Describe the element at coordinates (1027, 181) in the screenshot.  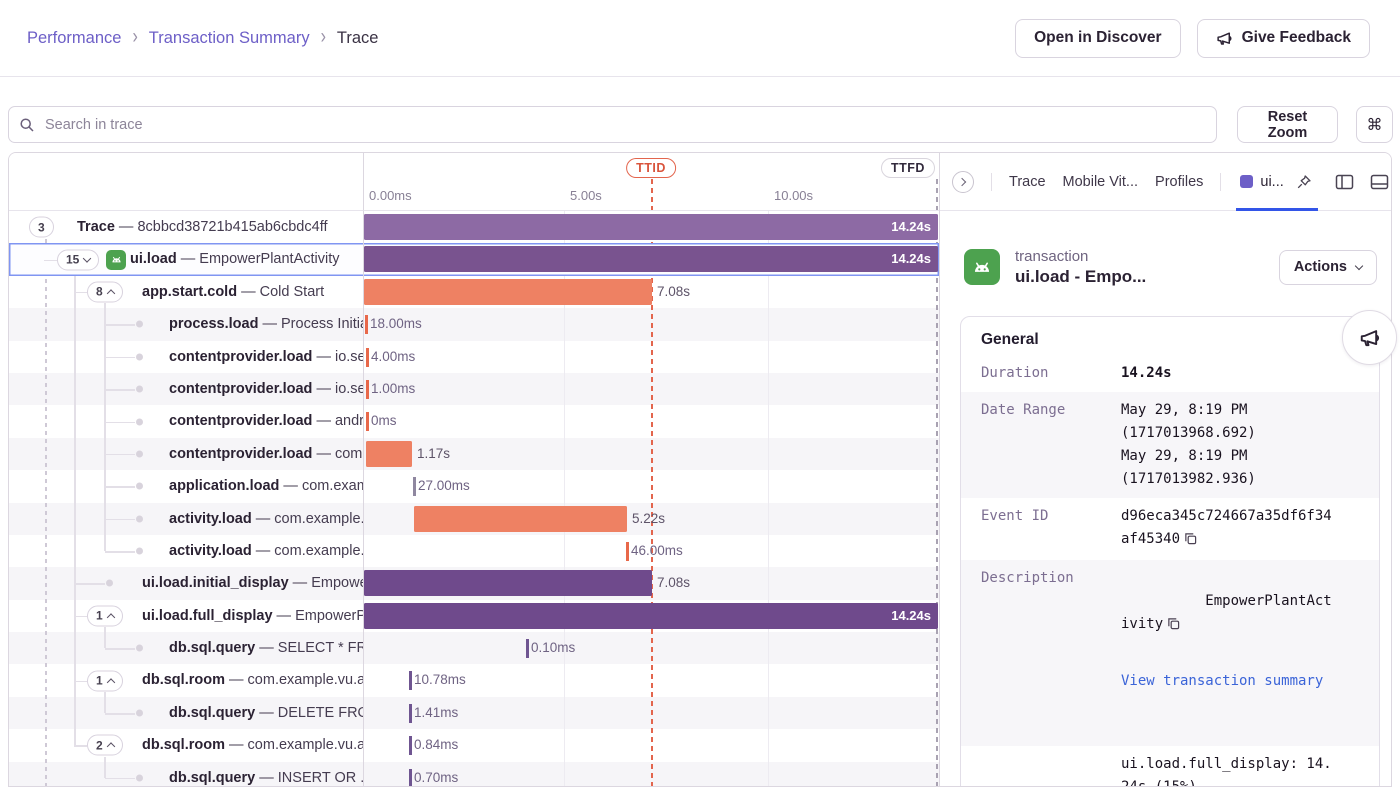
I see `tab-trace: Trace` at that location.